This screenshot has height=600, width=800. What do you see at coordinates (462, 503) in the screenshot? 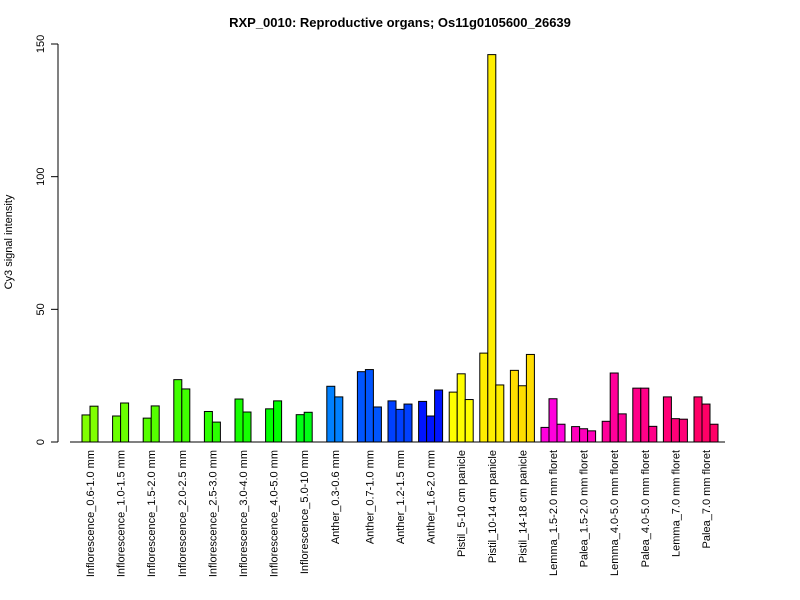
I see `x-category-label: Pistil_5-10 cm panicle` at bounding box center [462, 503].